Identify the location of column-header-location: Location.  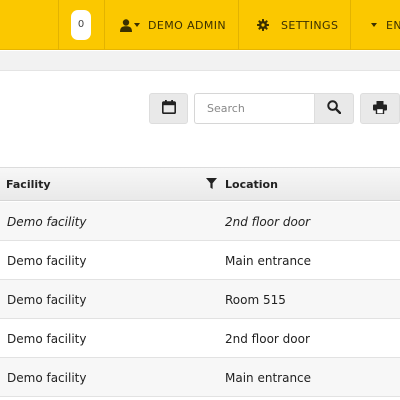
(242, 184).